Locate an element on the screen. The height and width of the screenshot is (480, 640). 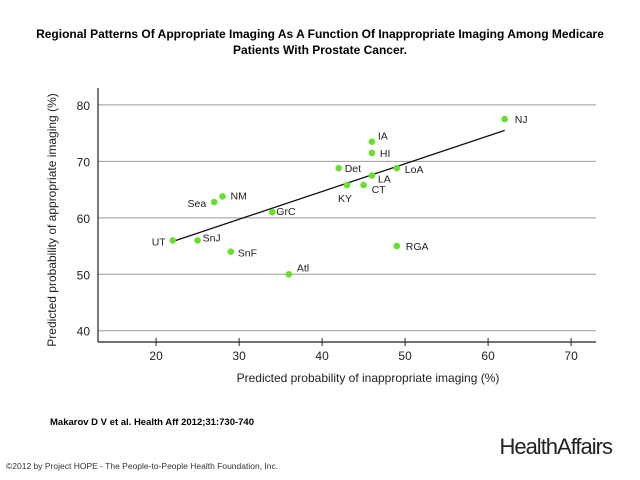
point-label-ct: CT is located at coordinates (379, 190).